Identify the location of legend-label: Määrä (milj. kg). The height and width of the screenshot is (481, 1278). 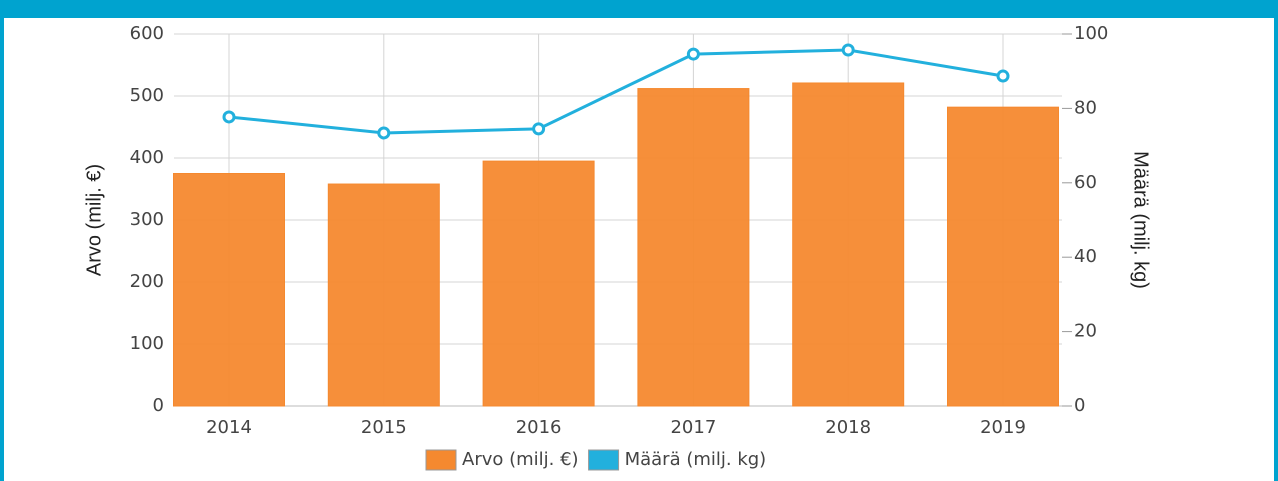
(696, 459).